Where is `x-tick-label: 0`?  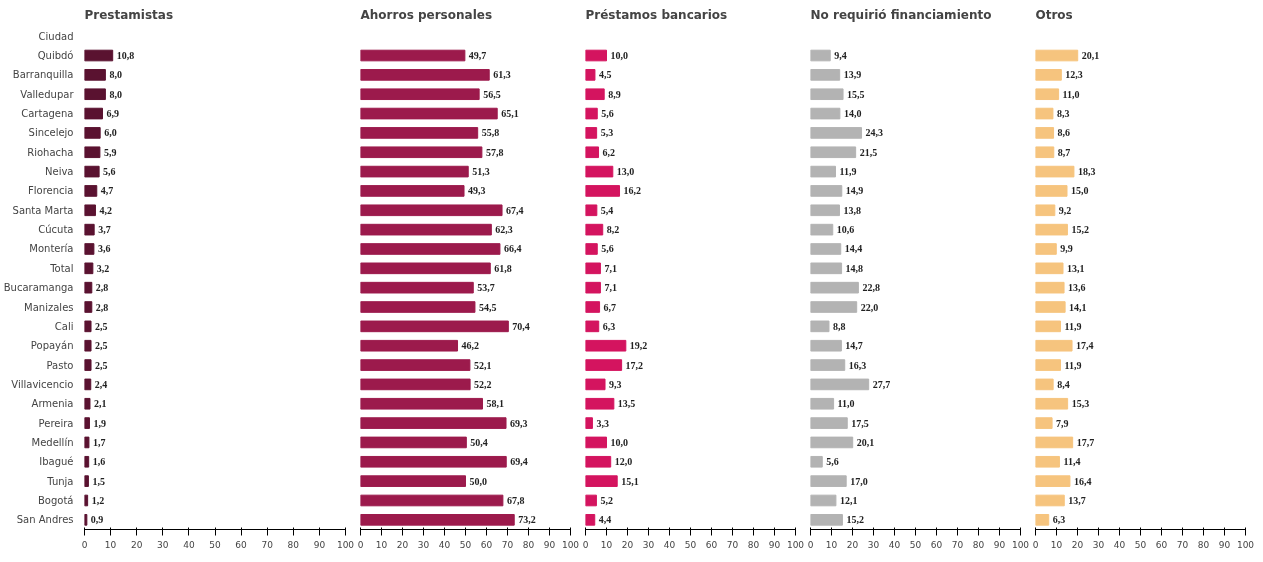
x-tick-label: 0 is located at coordinates (810, 544).